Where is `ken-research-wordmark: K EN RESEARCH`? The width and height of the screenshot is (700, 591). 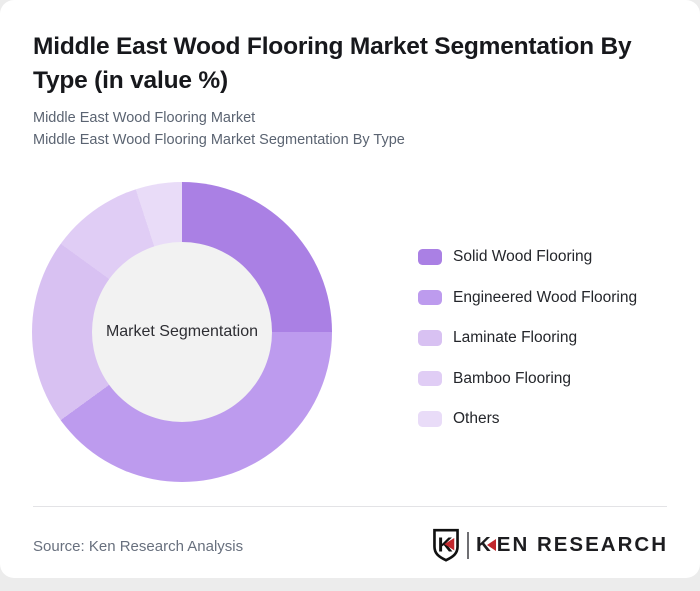 ken-research-wordmark: K EN RESEARCH is located at coordinates (572, 545).